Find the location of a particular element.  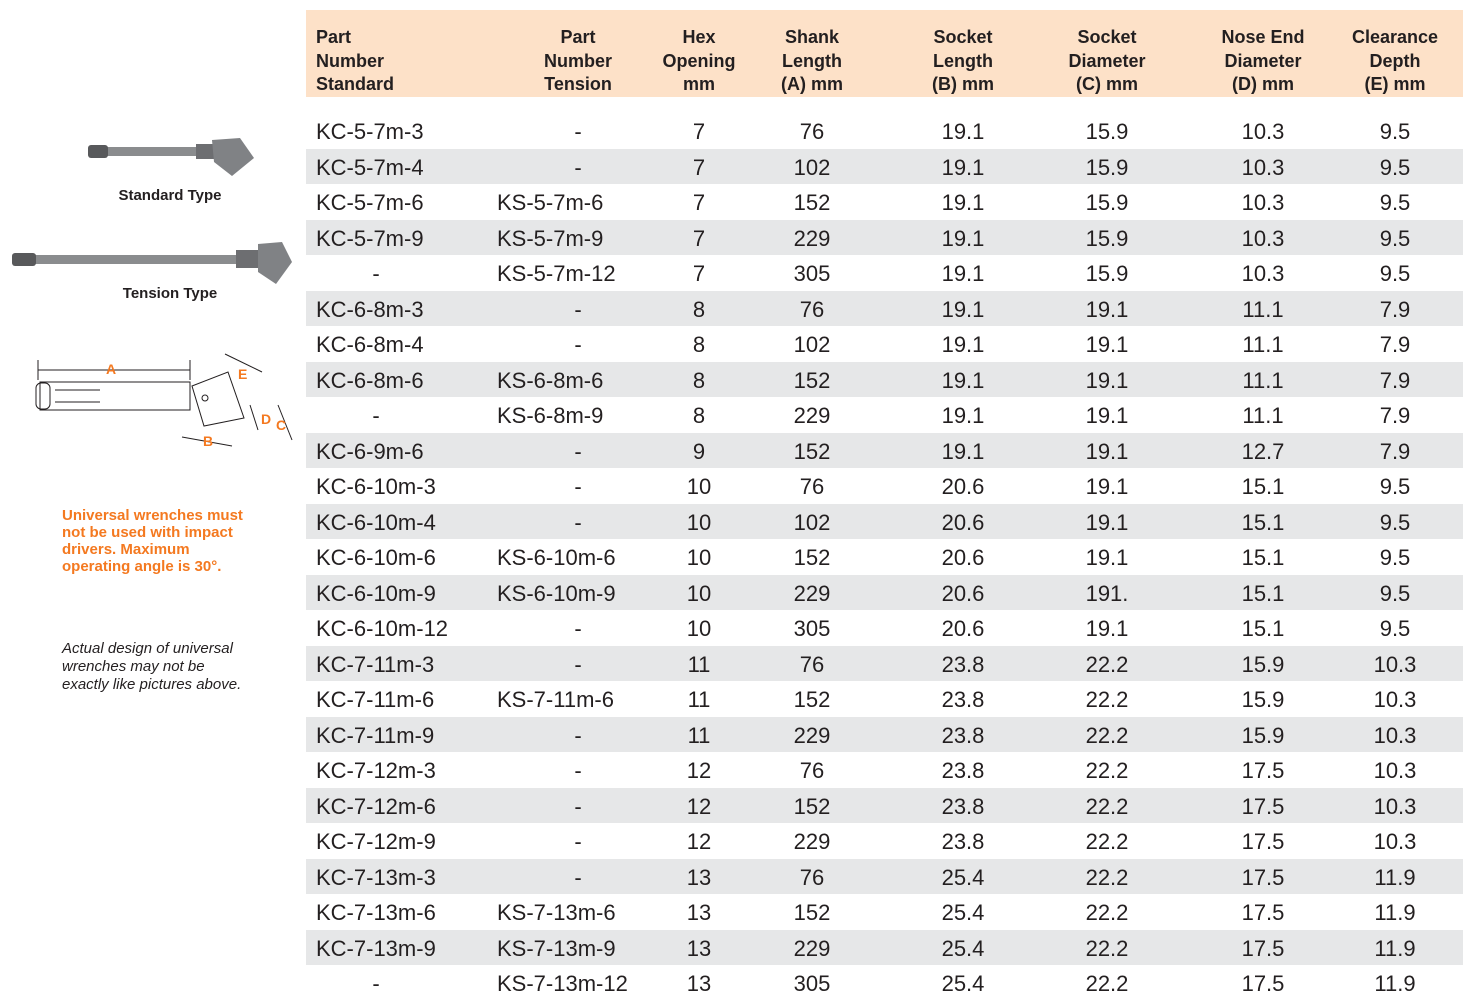

table-row: KC-6-10m-3 - 10 76 20.6 19.1 15.1 9.5 is located at coordinates (884, 486).